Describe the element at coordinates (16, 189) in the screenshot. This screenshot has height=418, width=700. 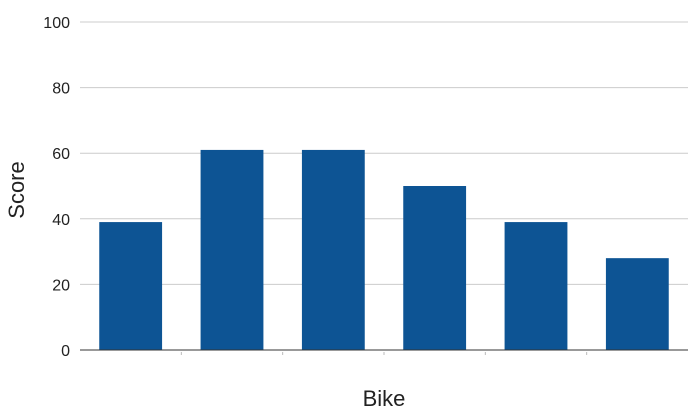
I see `y-axis-title: Score` at that location.